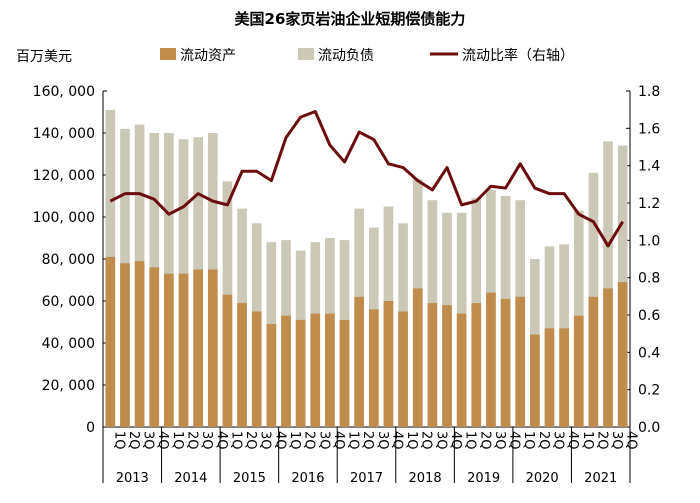 The height and width of the screenshot is (503, 700). I want to click on right-tick-label: 0.2, so click(649, 391).